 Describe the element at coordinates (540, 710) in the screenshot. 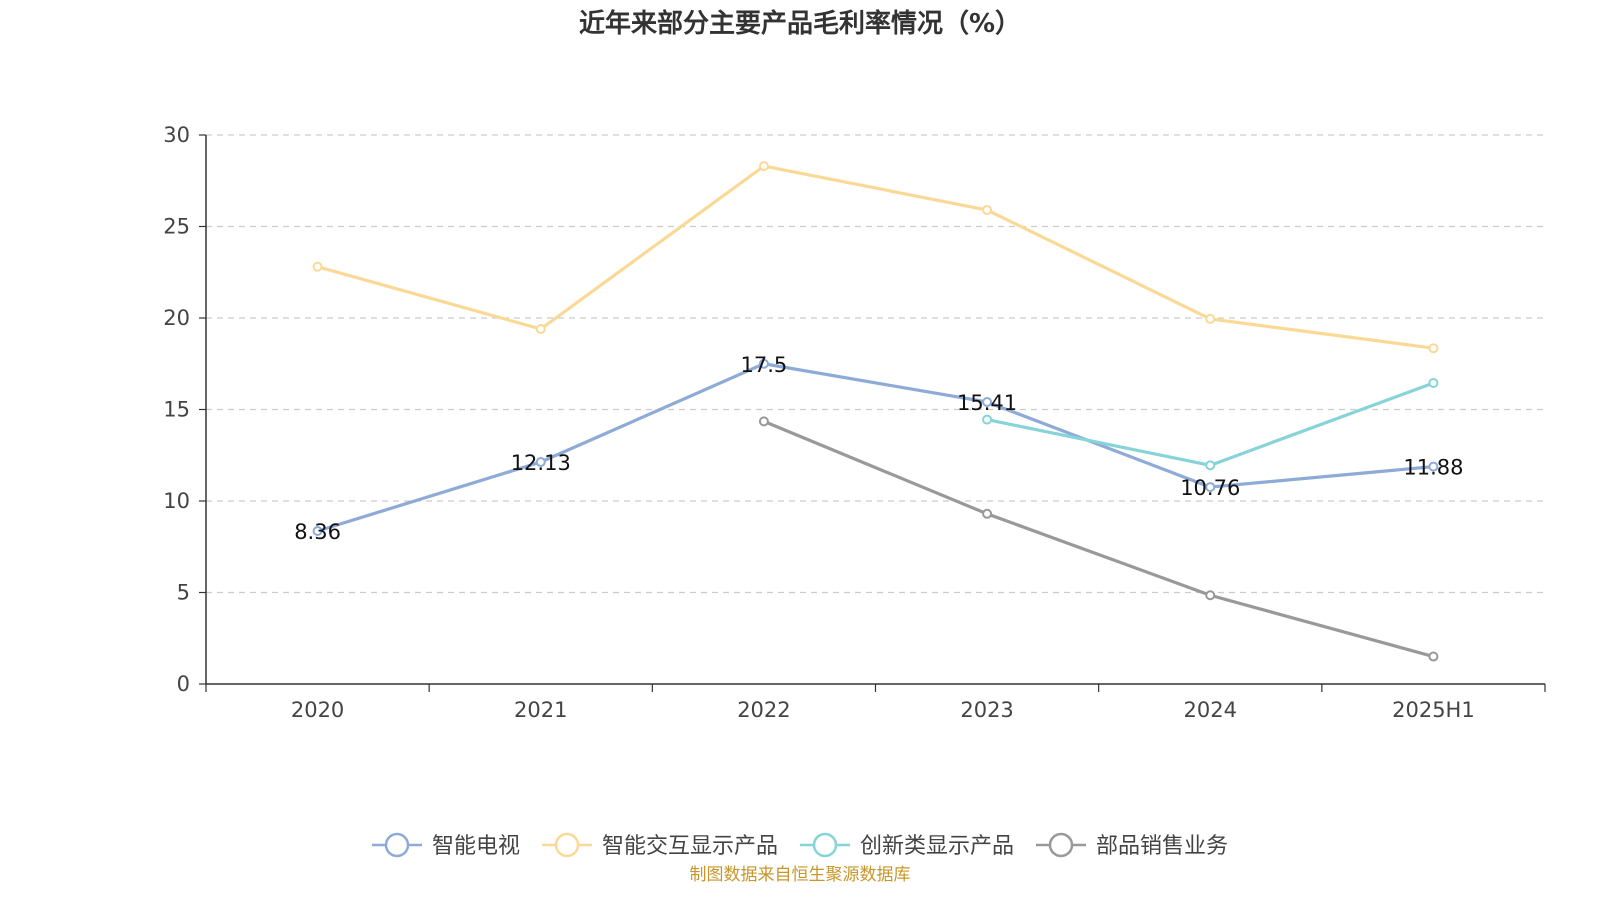

I see `x-tick-label: 2021` at that location.